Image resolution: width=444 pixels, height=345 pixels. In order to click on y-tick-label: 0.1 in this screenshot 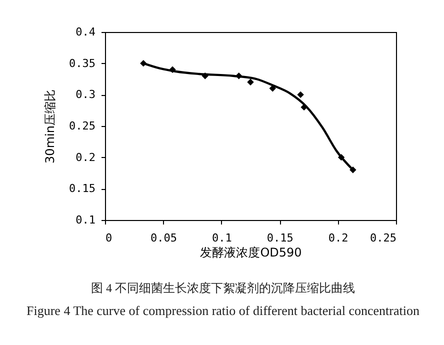, I will do `click(86, 220)`.